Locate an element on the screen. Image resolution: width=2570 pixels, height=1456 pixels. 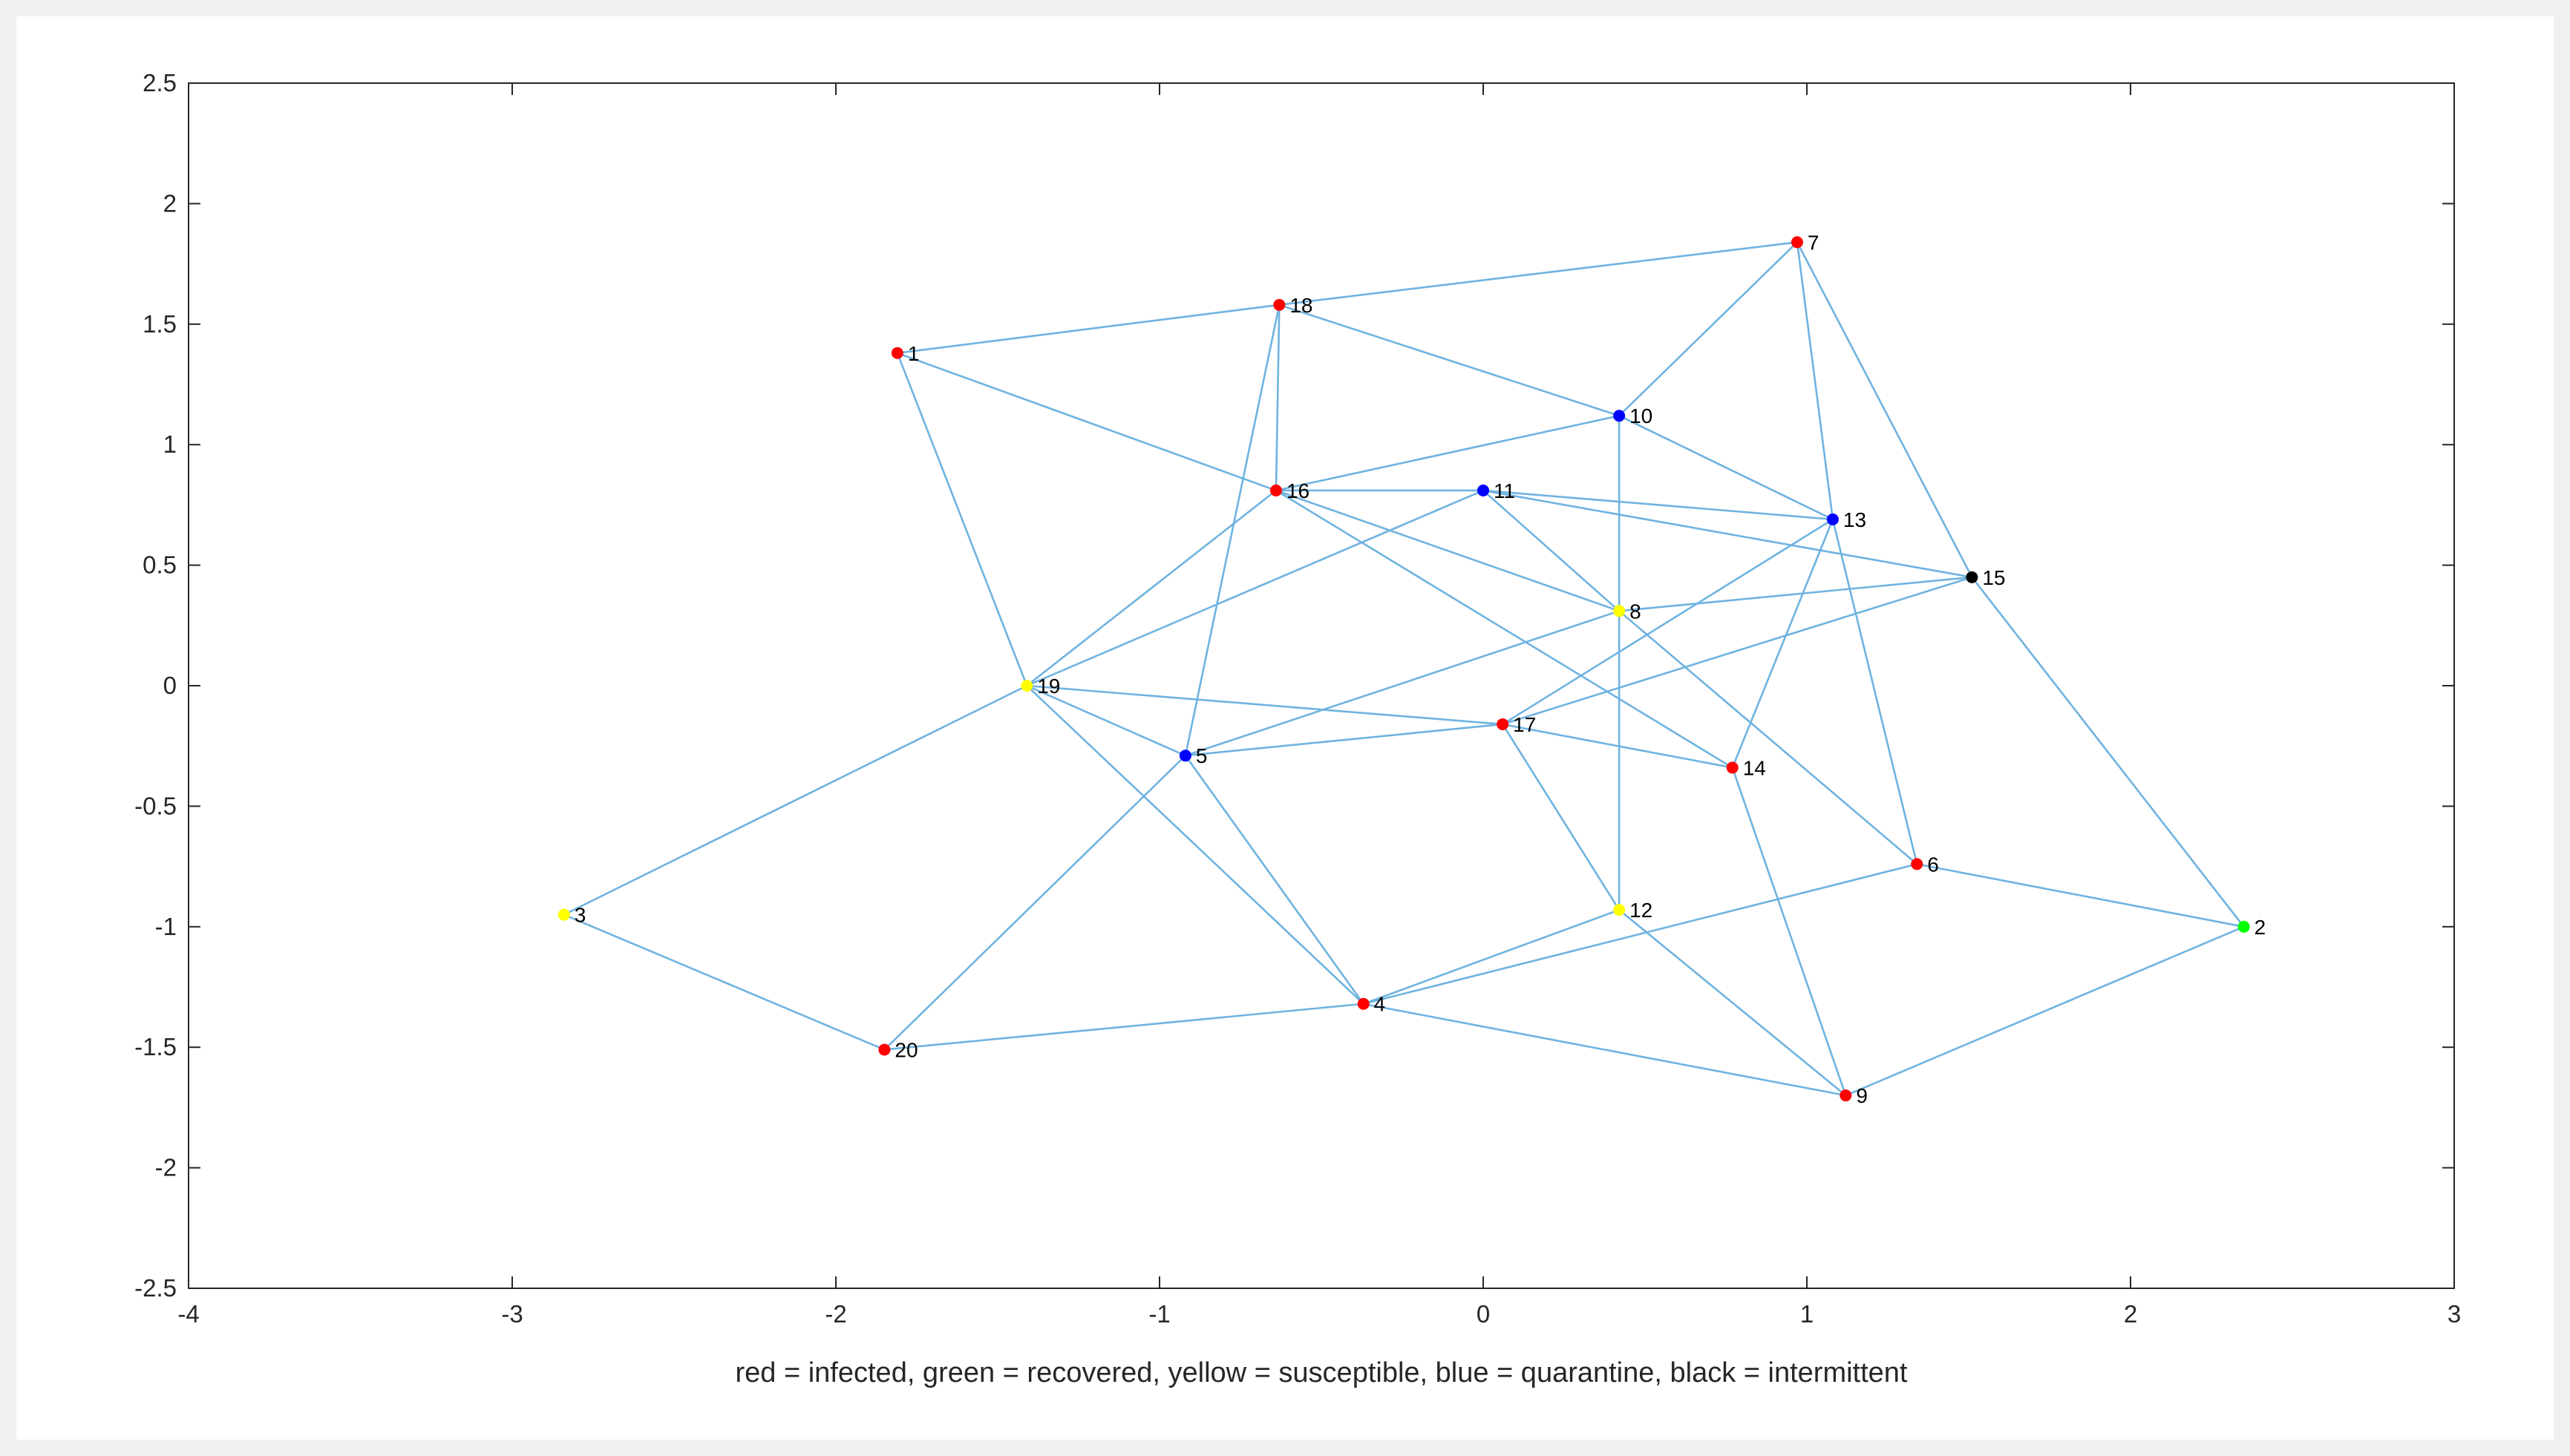
node-label-12: 12 is located at coordinates (1641, 911).